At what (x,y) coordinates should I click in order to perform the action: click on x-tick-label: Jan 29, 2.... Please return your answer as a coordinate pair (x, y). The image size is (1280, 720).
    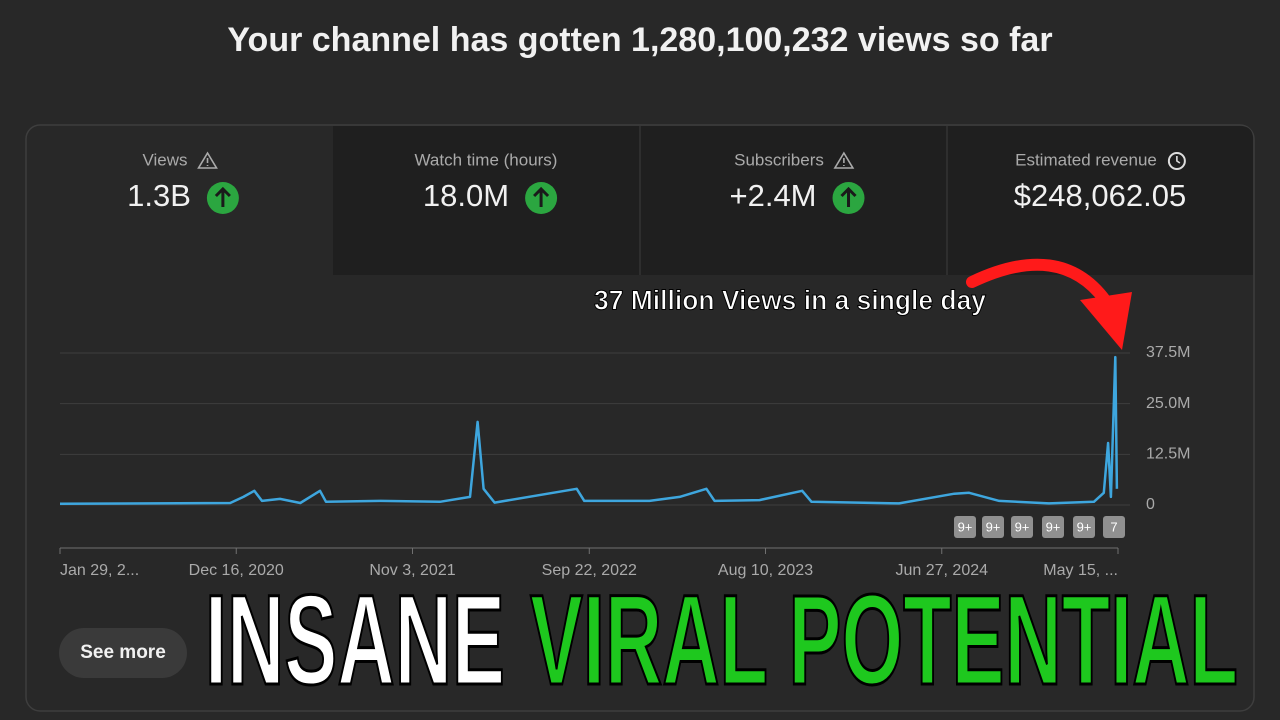
    Looking at the image, I should click on (99, 570).